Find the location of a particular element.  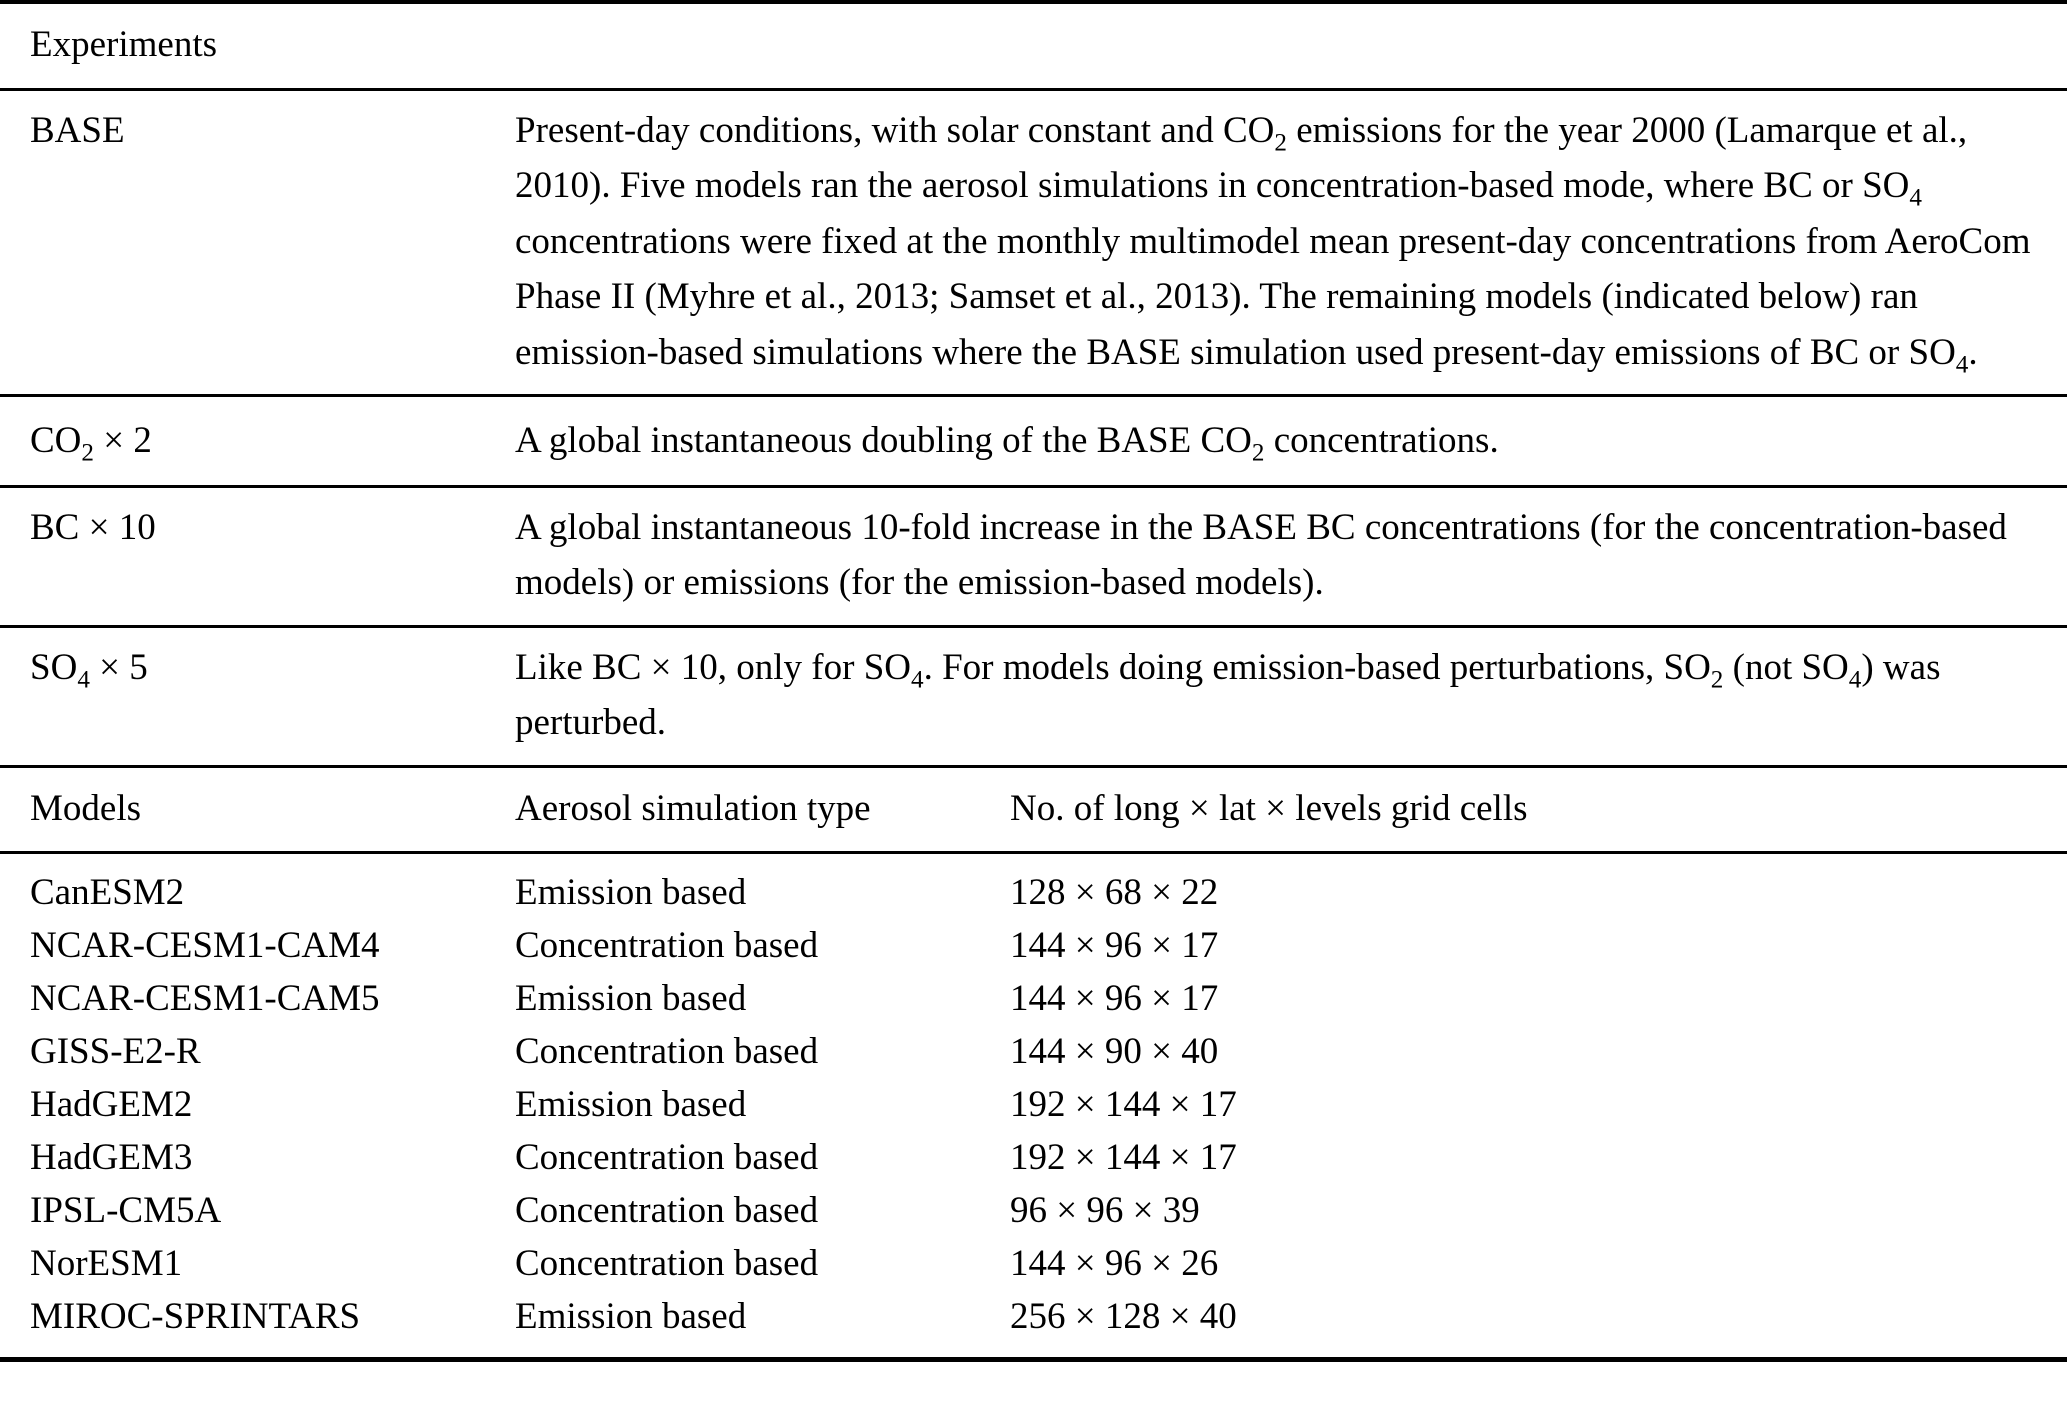

models-header-grid: No. of long × lat × levels grid cells is located at coordinates (1269, 808).